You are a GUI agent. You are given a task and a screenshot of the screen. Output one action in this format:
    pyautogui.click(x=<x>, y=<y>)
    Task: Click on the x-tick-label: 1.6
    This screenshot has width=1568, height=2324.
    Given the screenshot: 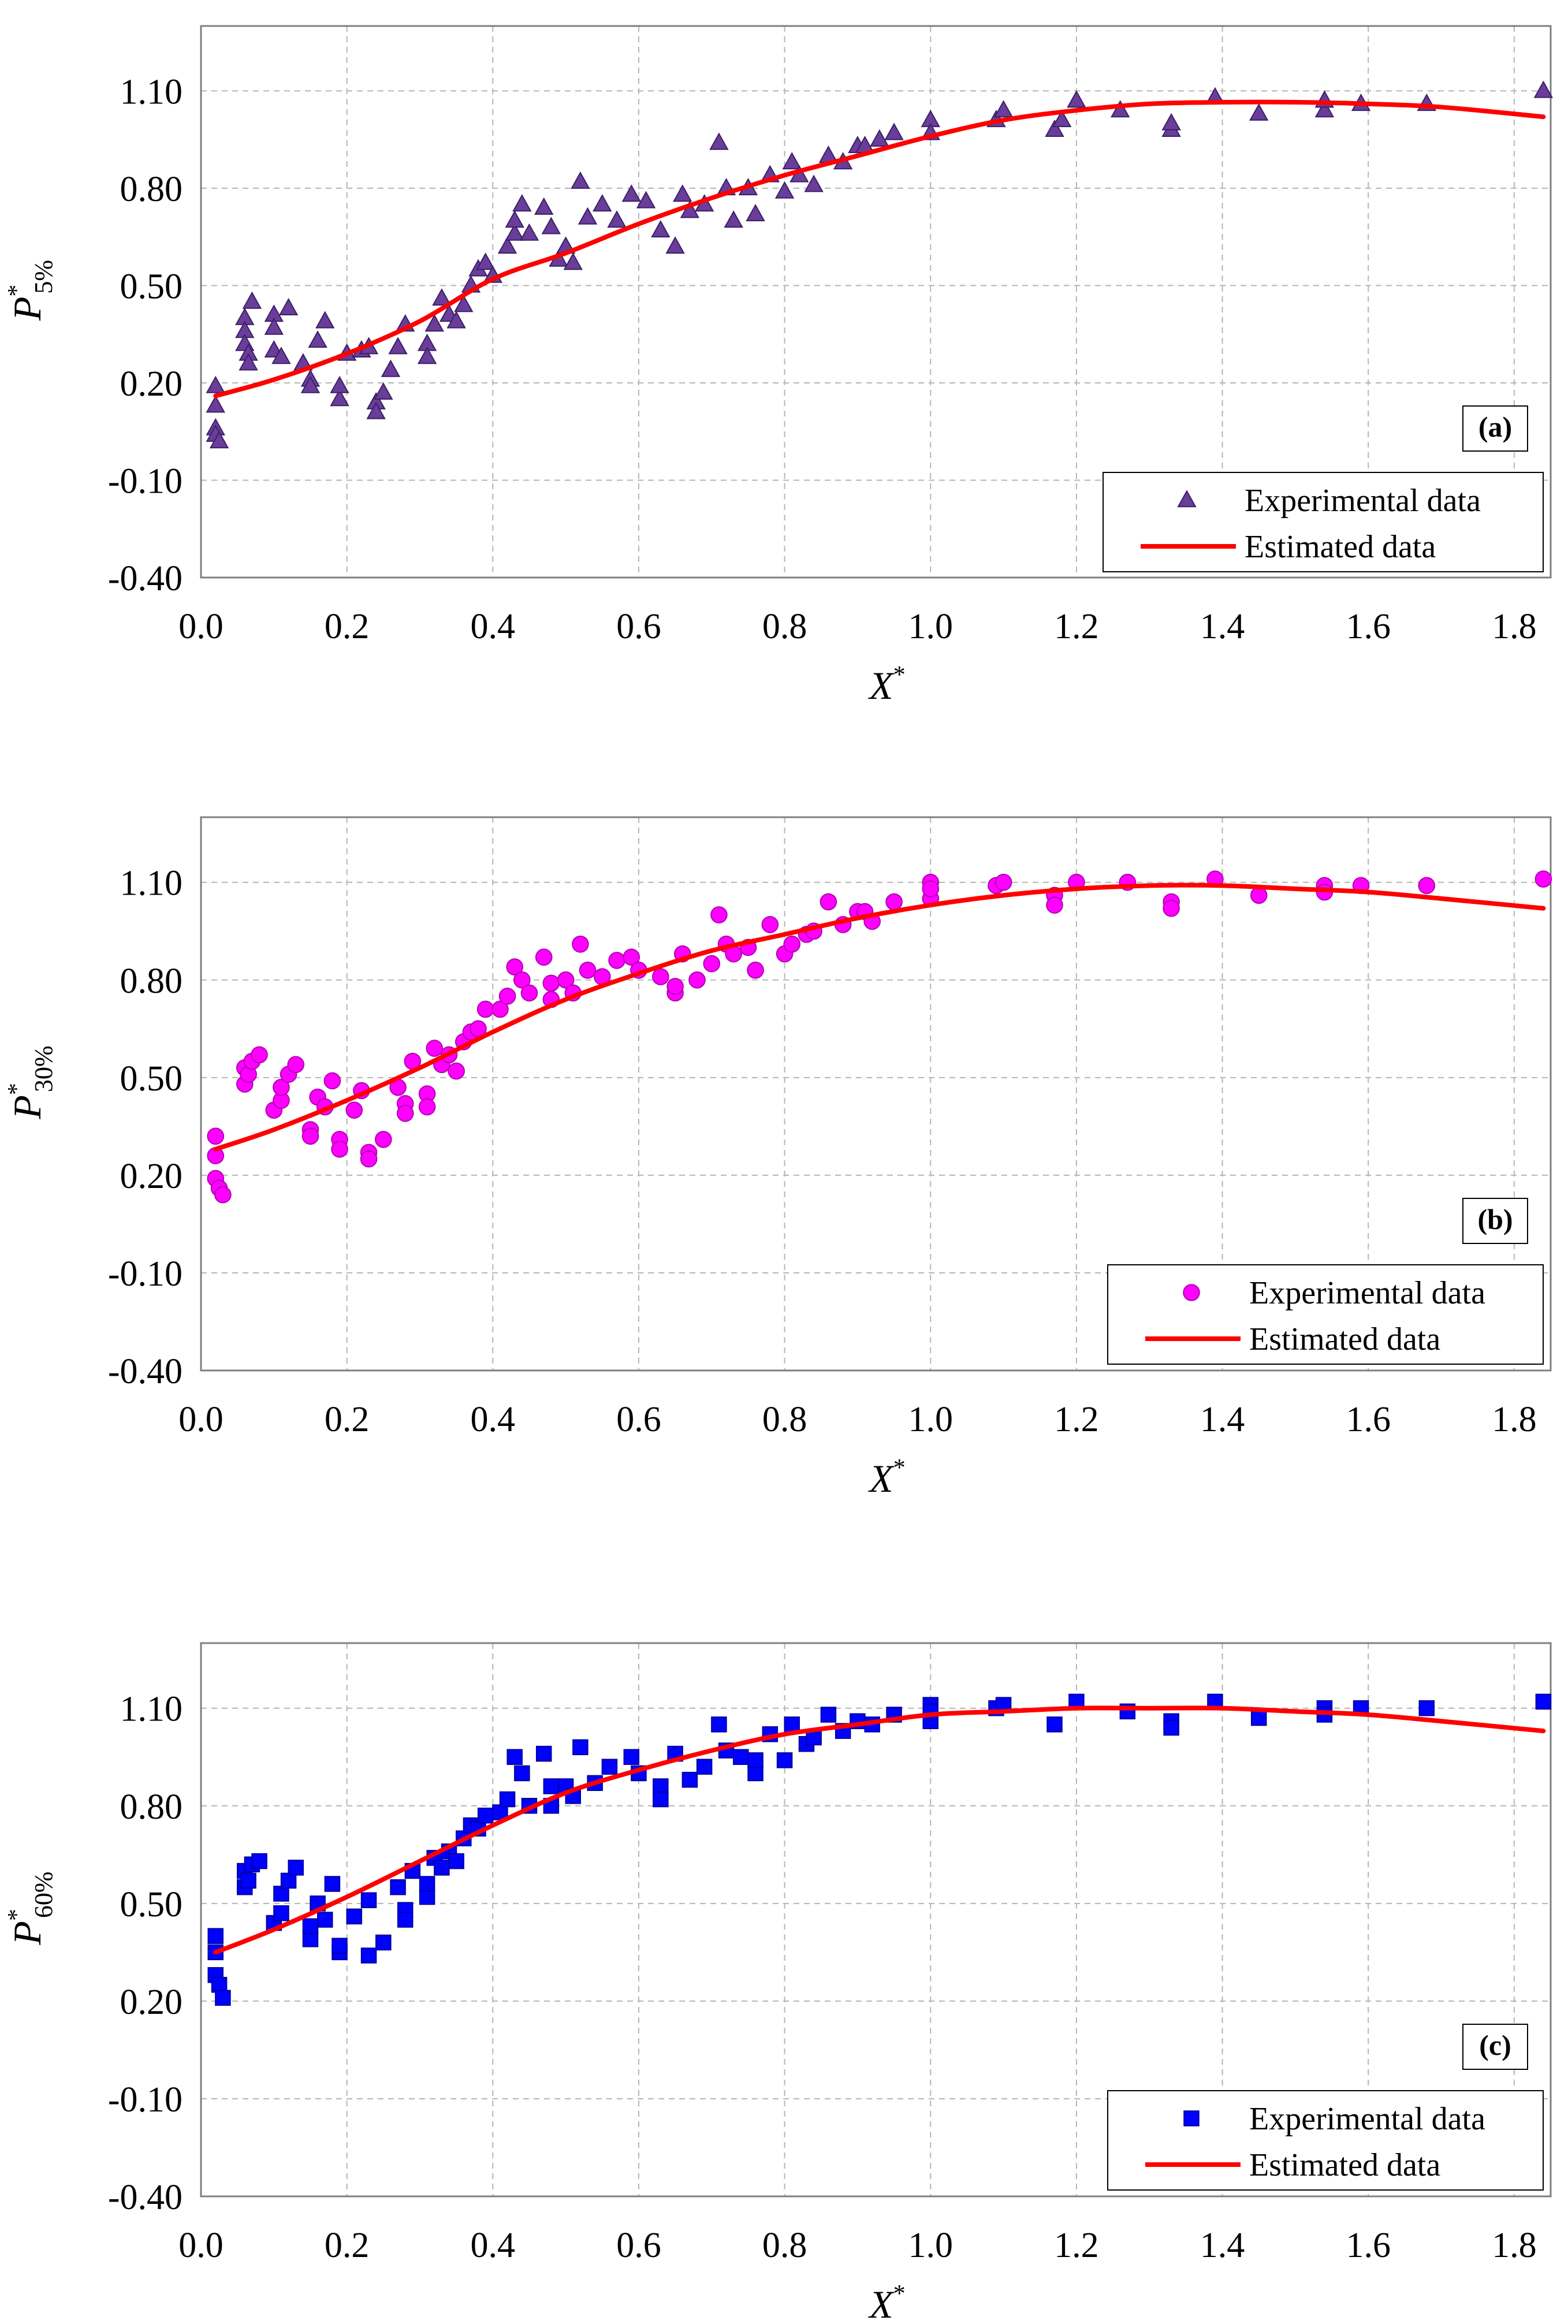 What is the action you would take?
    pyautogui.click(x=1368, y=2245)
    